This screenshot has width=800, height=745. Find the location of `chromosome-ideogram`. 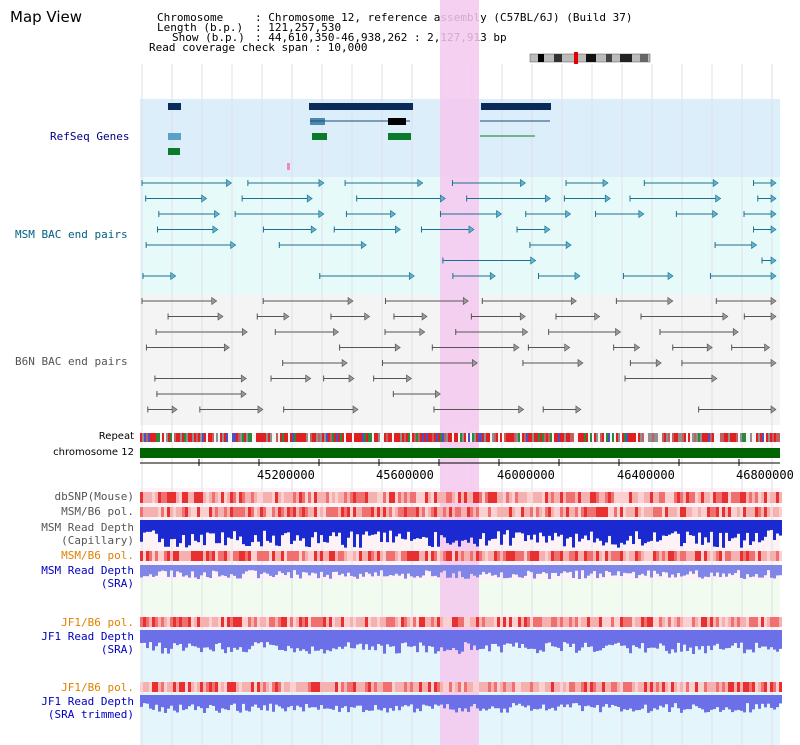

chromosome-ideogram is located at coordinates (591, 58).